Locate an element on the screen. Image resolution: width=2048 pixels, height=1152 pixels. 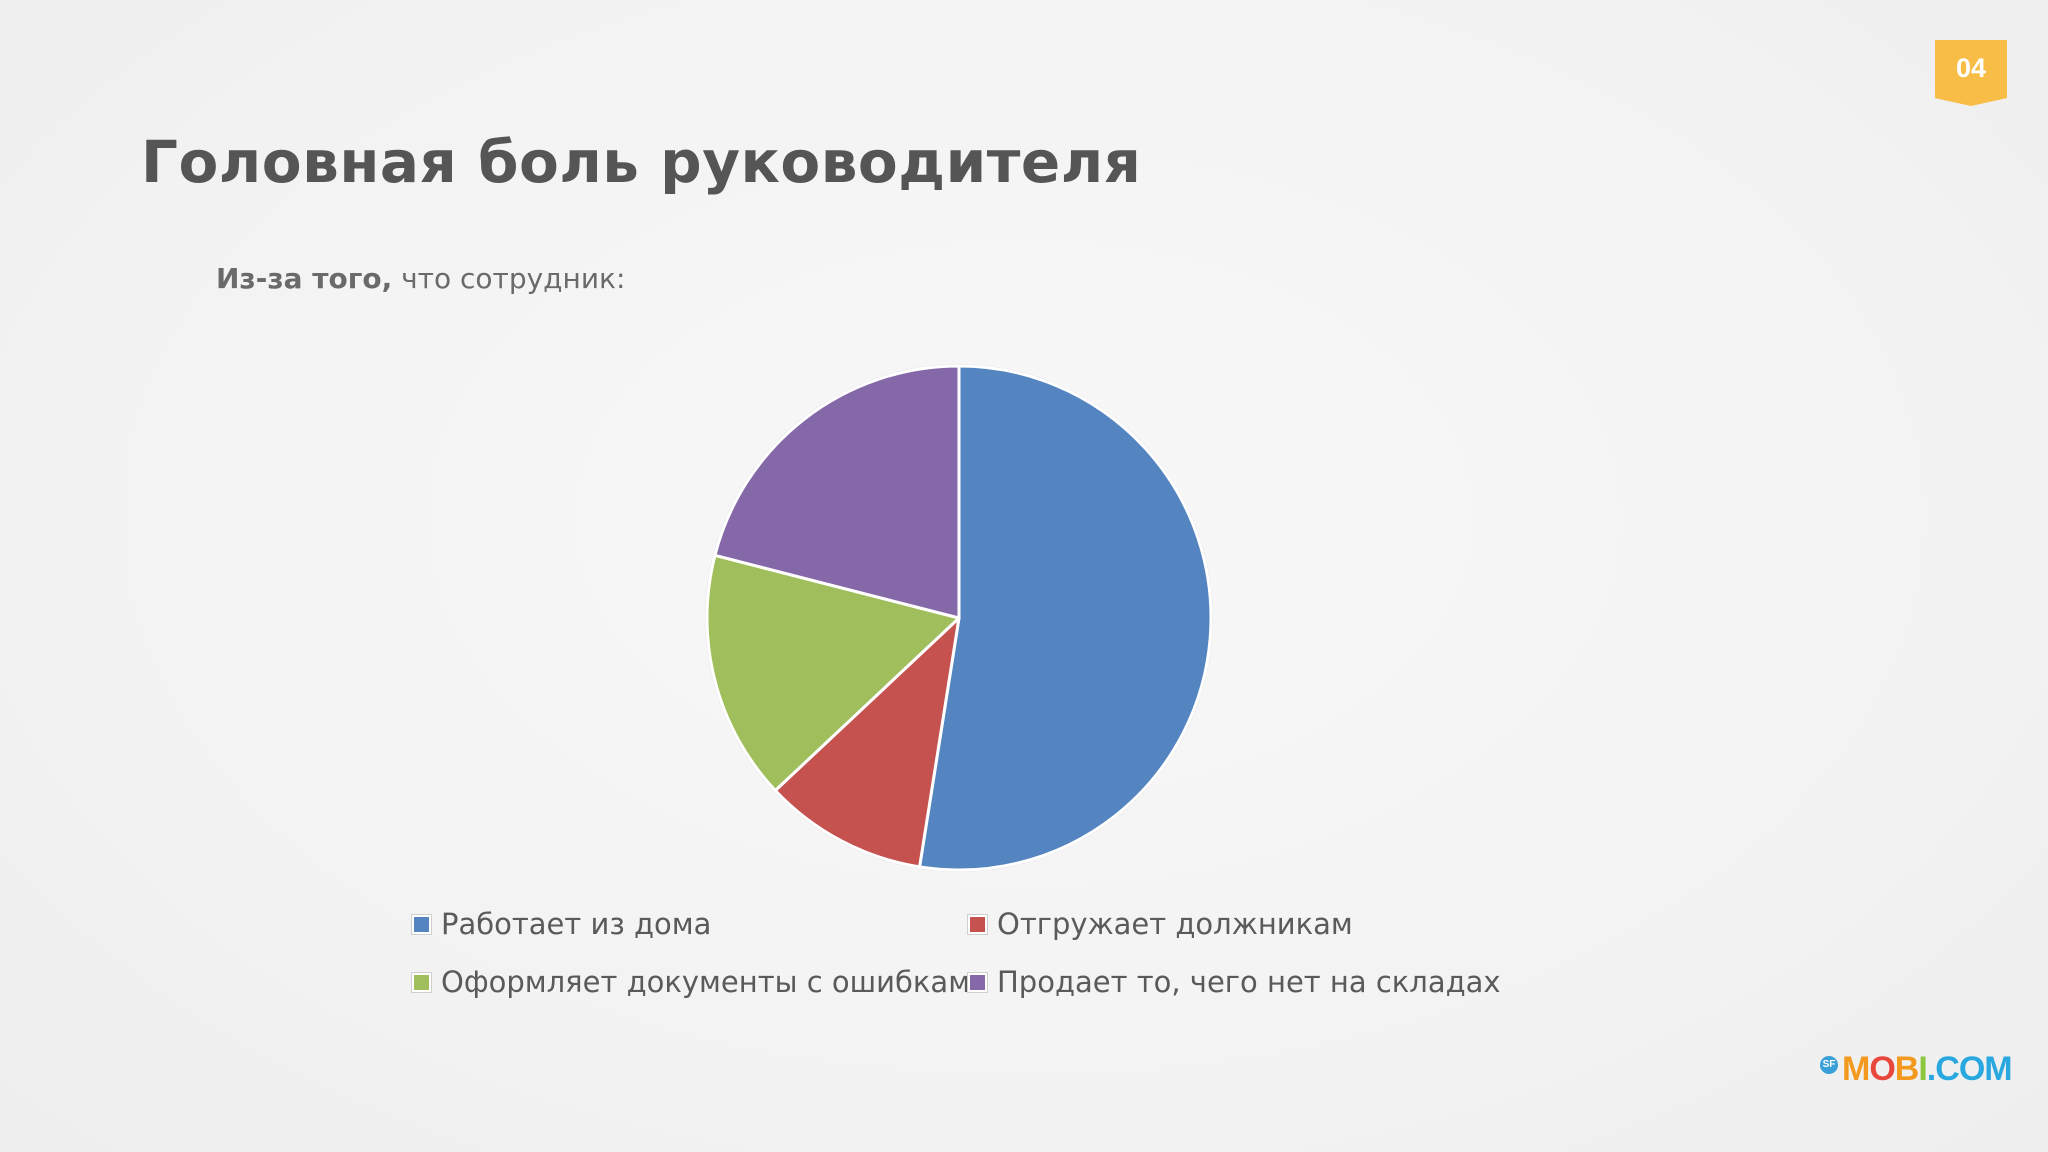
legend-item: Отгружает должникам is located at coordinates (1160, 924).